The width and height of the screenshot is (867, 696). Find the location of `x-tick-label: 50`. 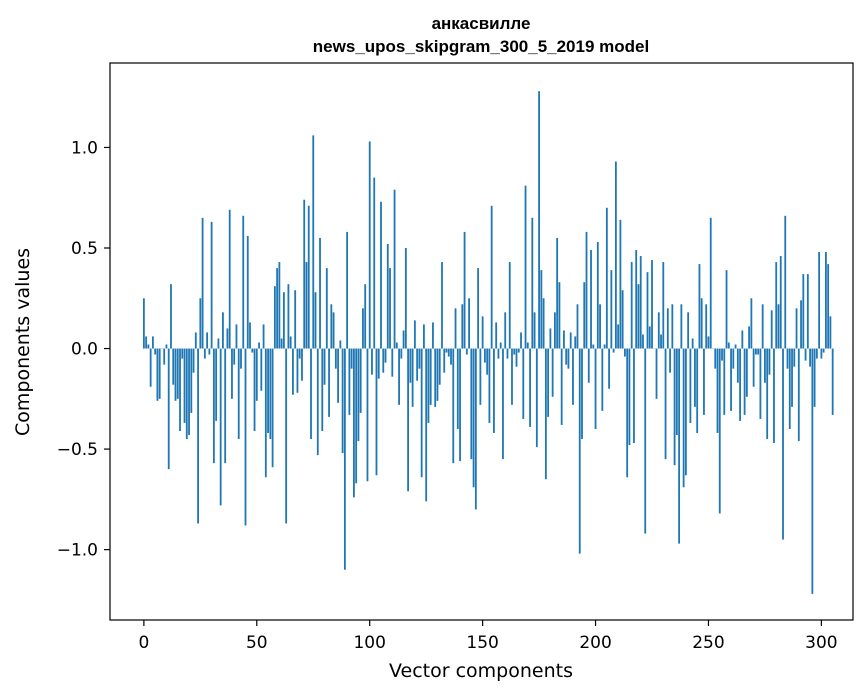

x-tick-label: 50 is located at coordinates (257, 643).